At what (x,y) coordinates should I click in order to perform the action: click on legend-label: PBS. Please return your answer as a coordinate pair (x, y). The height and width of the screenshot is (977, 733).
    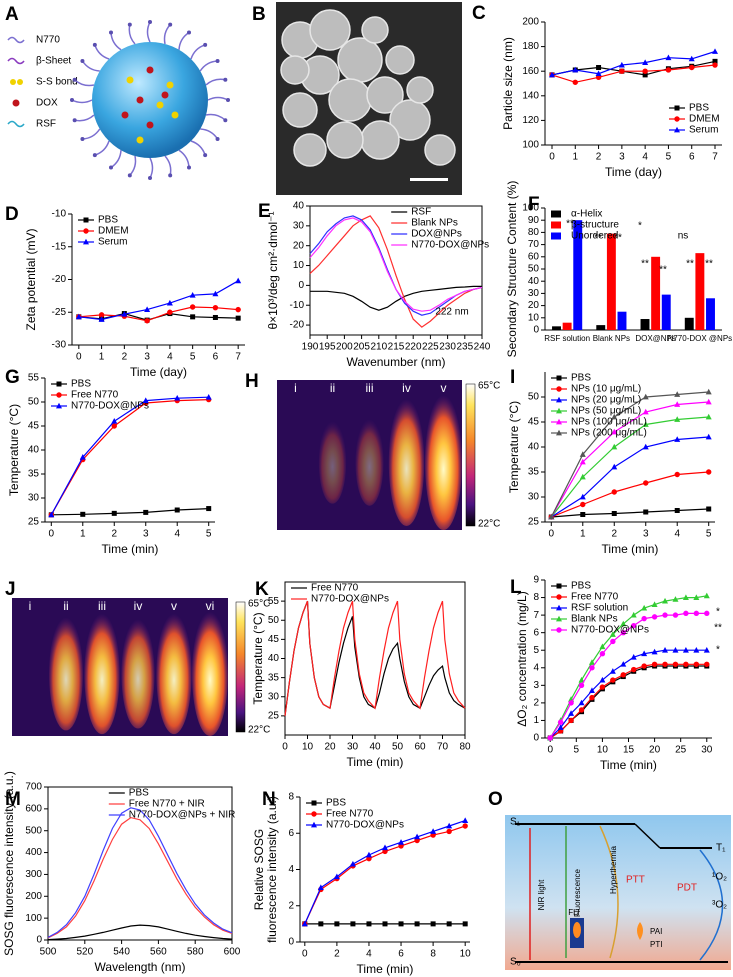
    Looking at the image, I should click on (581, 378).